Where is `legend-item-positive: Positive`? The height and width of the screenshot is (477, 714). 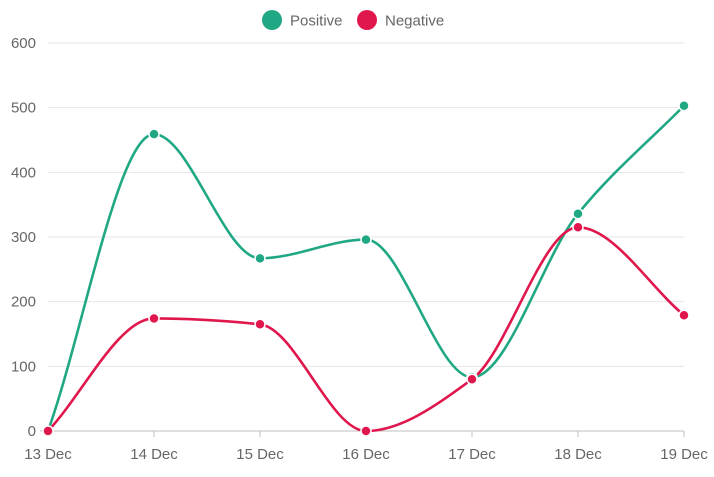 legend-item-positive: Positive is located at coordinates (302, 20).